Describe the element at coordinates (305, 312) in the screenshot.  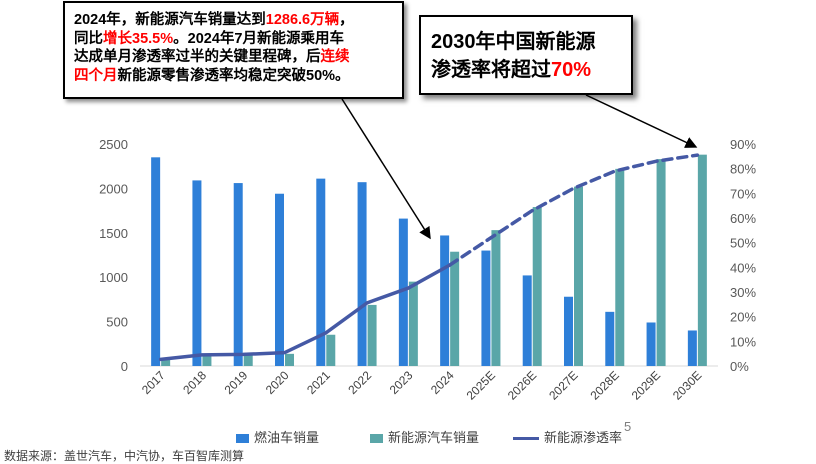
I see `rate-line-actual` at that location.